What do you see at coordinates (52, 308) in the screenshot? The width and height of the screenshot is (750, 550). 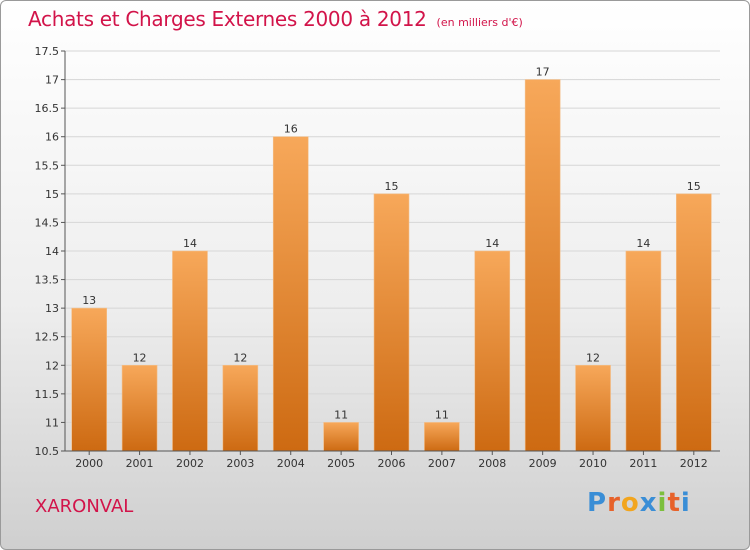 I see `y-tick-label: 13` at bounding box center [52, 308].